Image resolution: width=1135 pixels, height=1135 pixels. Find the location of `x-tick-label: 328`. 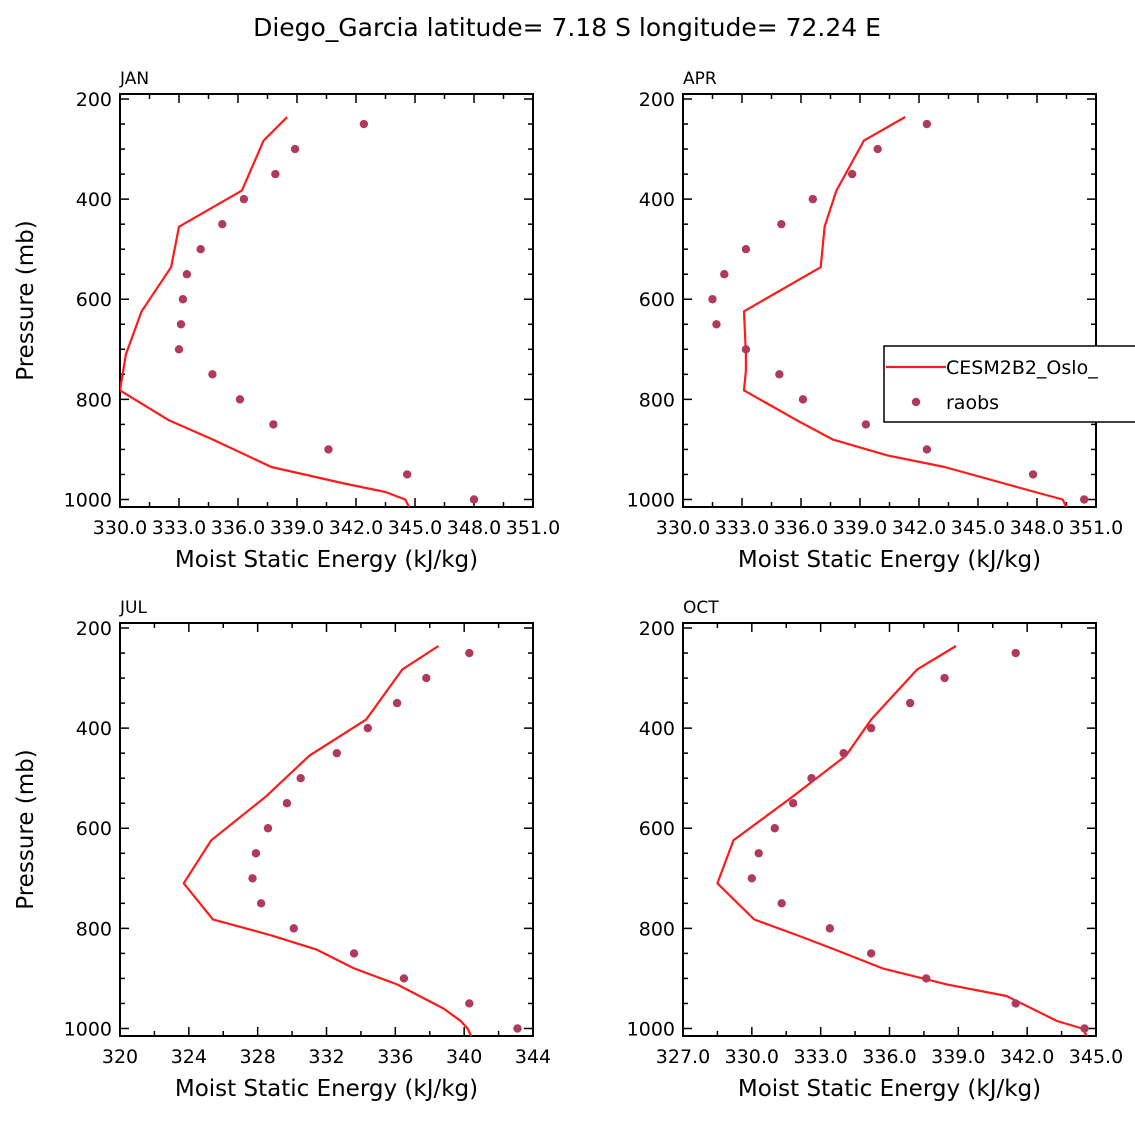

x-tick-label: 328 is located at coordinates (258, 1057).